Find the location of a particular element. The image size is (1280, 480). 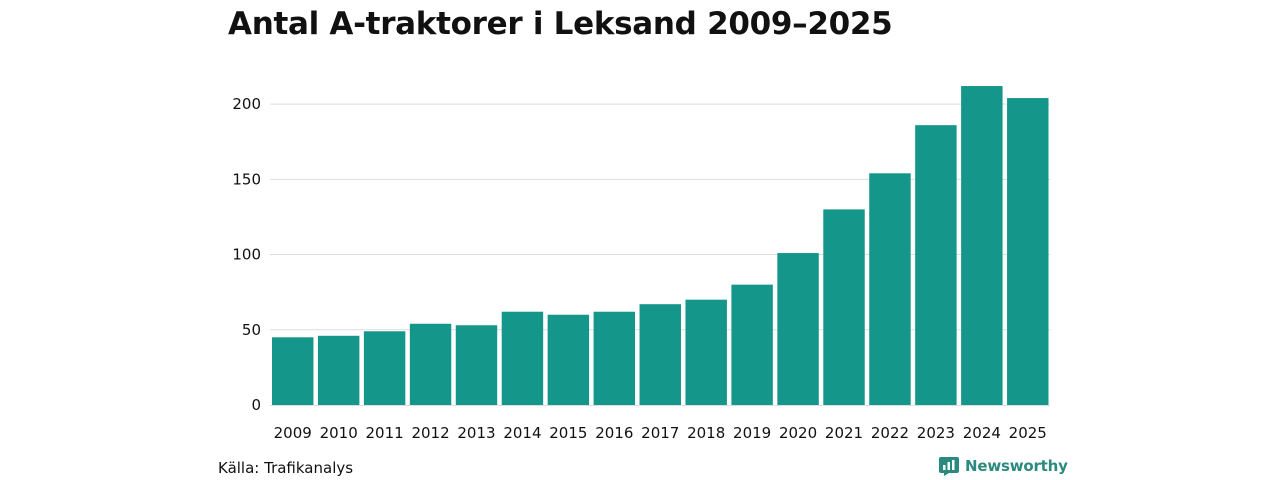

x-tick-label: 2019 is located at coordinates (752, 433).